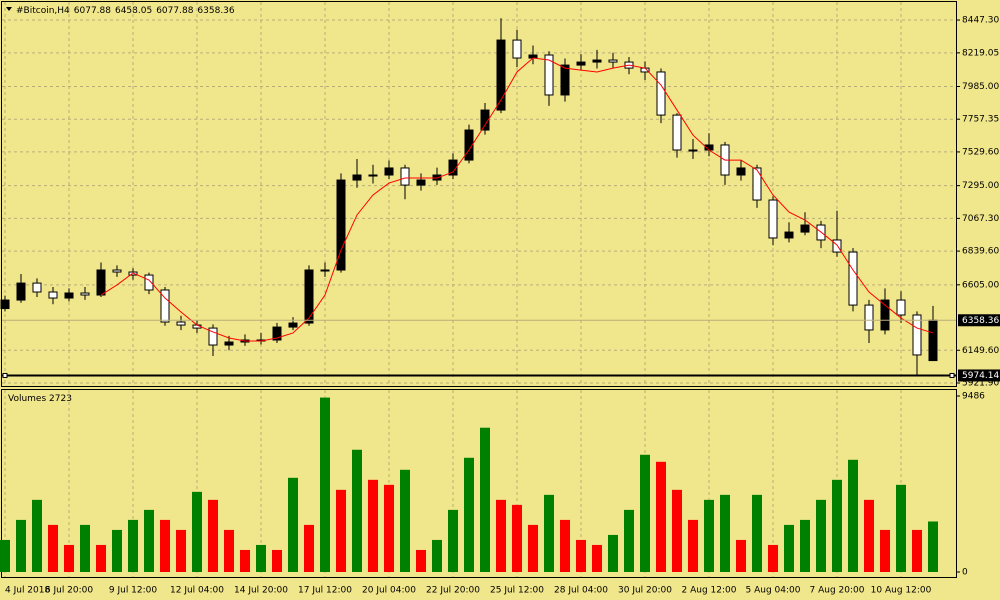  I want to click on volume-name: Volumes, so click(27, 399).